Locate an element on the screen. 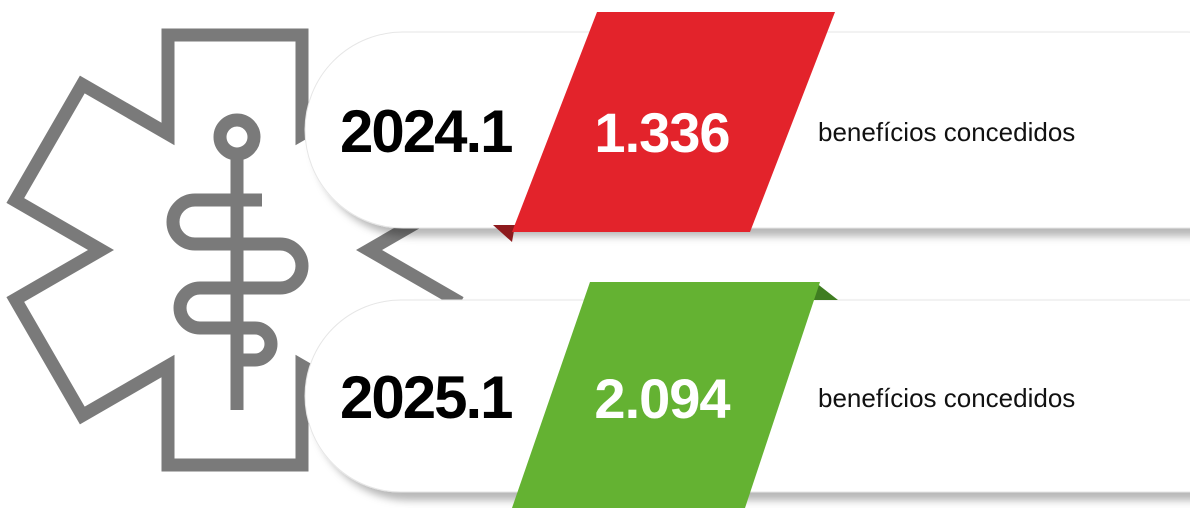 This screenshot has width=1190, height=508. ribbon-fold is located at coordinates (504, 233).